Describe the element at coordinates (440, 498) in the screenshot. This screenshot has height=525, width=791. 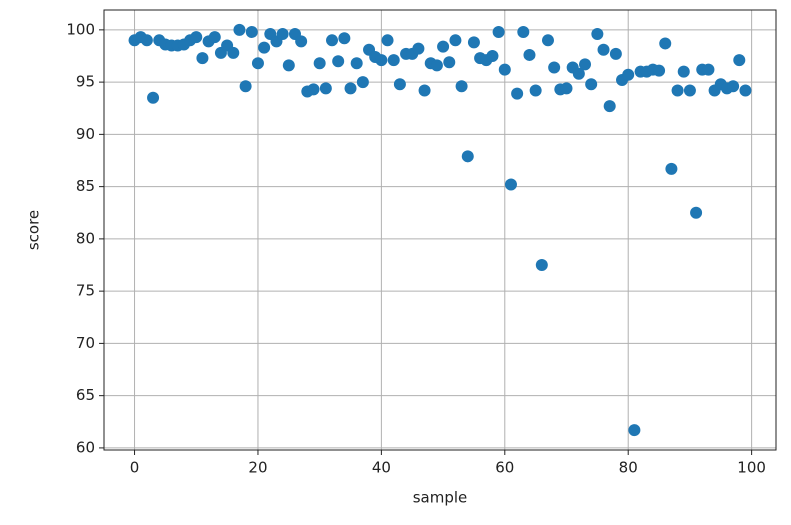
I see `x-axis-label: sample` at that location.